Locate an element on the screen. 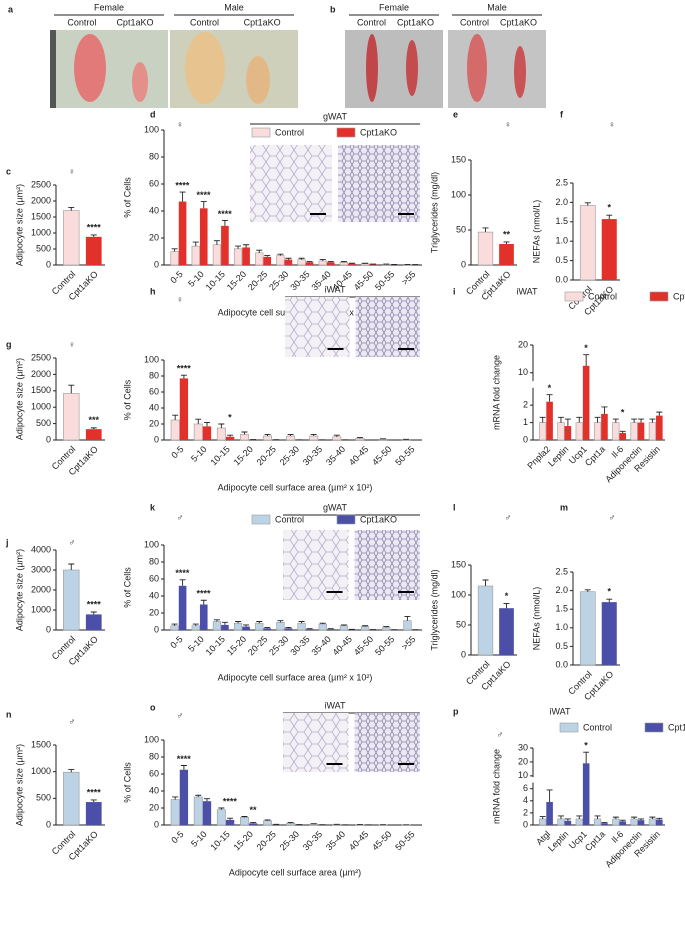  panel-letter: a is located at coordinates (11, 9).